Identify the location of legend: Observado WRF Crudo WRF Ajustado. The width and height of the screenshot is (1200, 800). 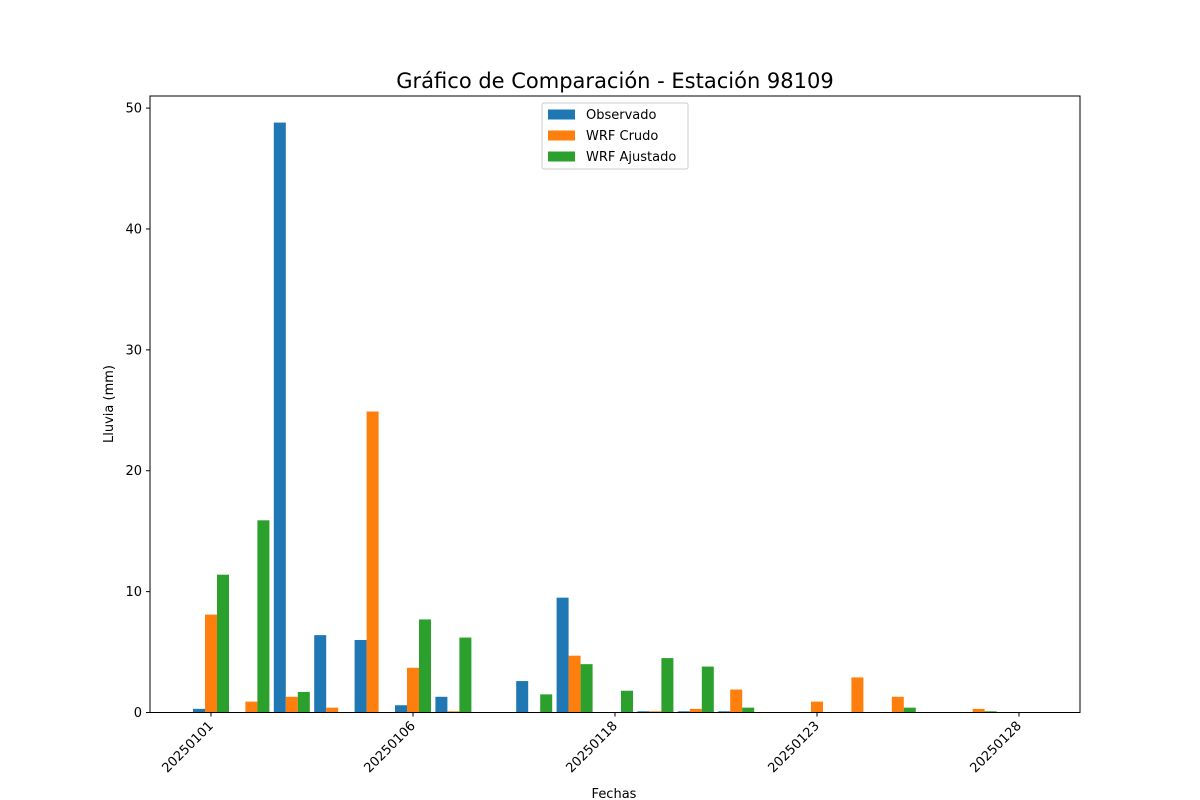
(615, 136).